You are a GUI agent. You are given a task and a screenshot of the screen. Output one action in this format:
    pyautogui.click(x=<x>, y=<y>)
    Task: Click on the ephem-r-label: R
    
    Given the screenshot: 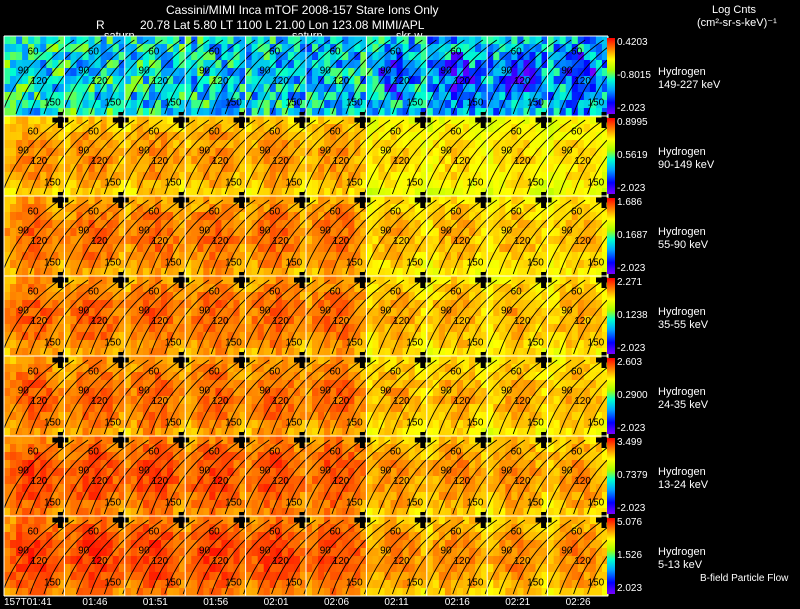 What is the action you would take?
    pyautogui.click(x=100, y=25)
    